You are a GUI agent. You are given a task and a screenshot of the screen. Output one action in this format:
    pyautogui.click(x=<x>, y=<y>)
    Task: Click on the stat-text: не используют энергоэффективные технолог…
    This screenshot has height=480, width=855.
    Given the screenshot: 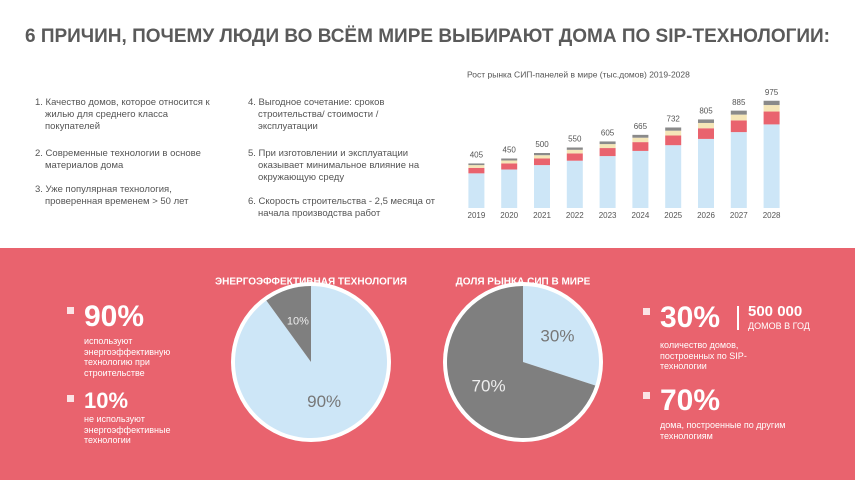 What is the action you would take?
    pyautogui.click(x=127, y=429)
    